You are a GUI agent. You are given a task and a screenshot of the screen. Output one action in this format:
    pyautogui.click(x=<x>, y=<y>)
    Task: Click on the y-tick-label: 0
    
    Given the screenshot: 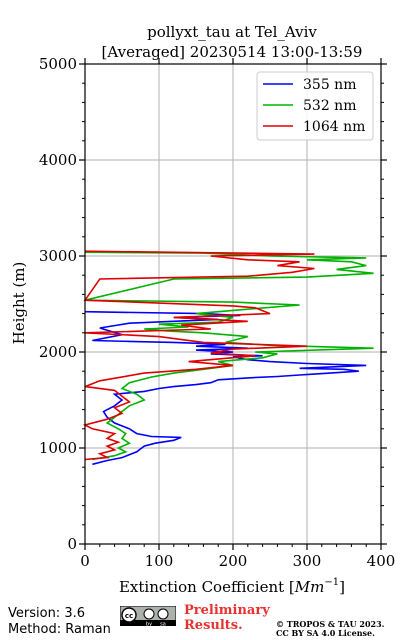 What is the action you would take?
    pyautogui.click(x=72, y=544)
    